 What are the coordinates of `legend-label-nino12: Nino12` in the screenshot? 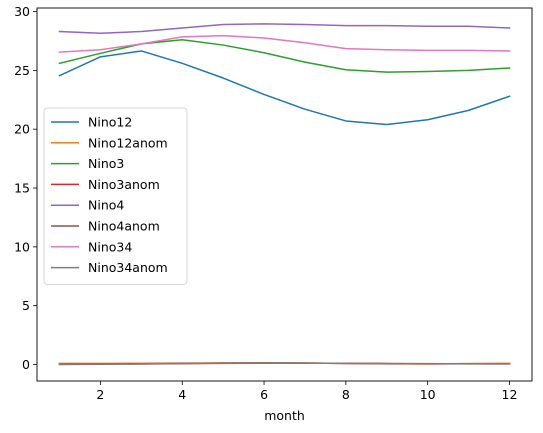 It's located at (110, 122).